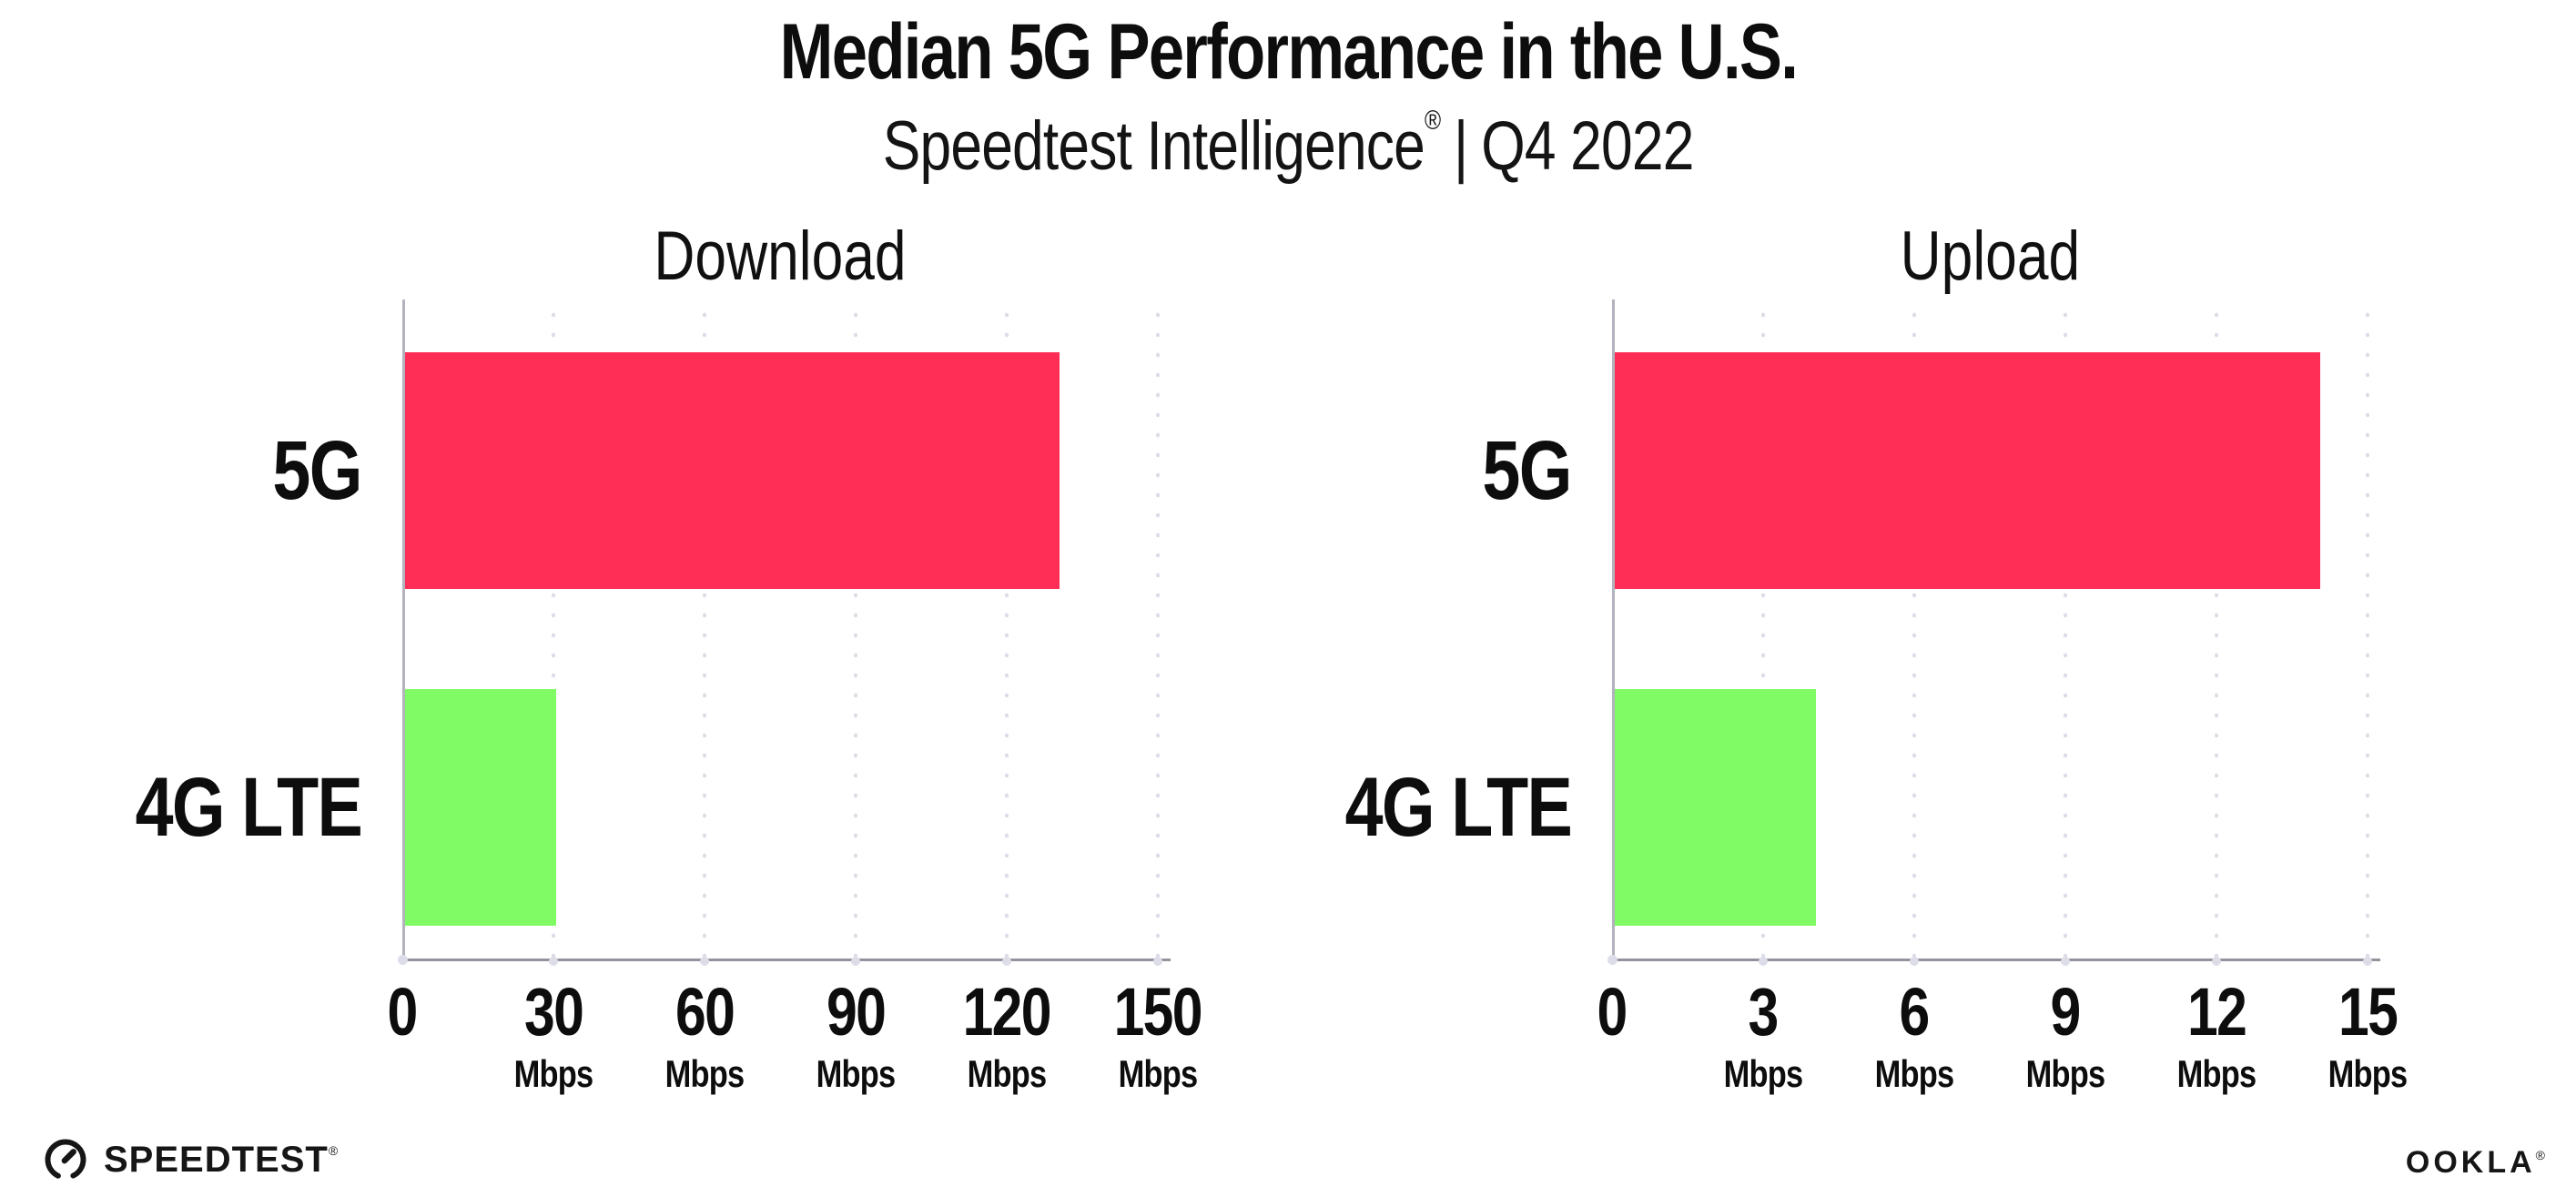 The image size is (2576, 1197). I want to click on x-tick-upload-15: 15 Mbps, so click(2367, 1036).